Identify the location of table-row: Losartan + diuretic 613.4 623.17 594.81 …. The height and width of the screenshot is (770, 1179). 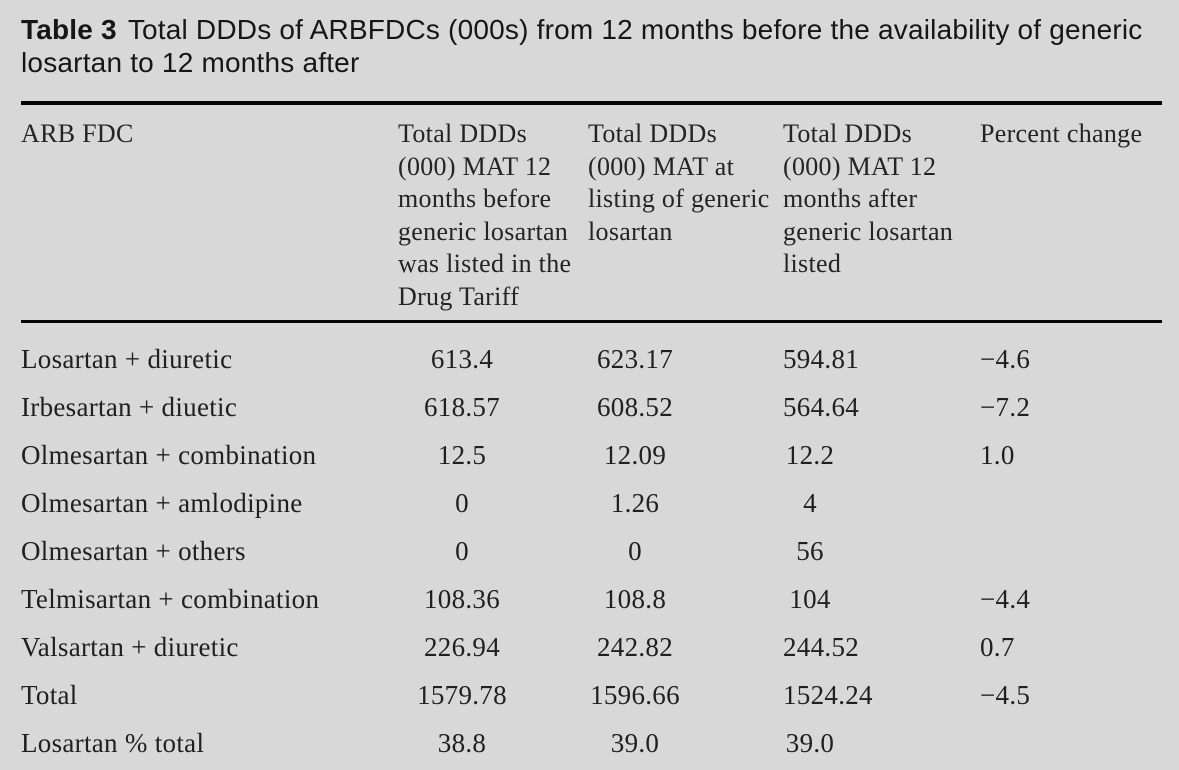
(591, 353).